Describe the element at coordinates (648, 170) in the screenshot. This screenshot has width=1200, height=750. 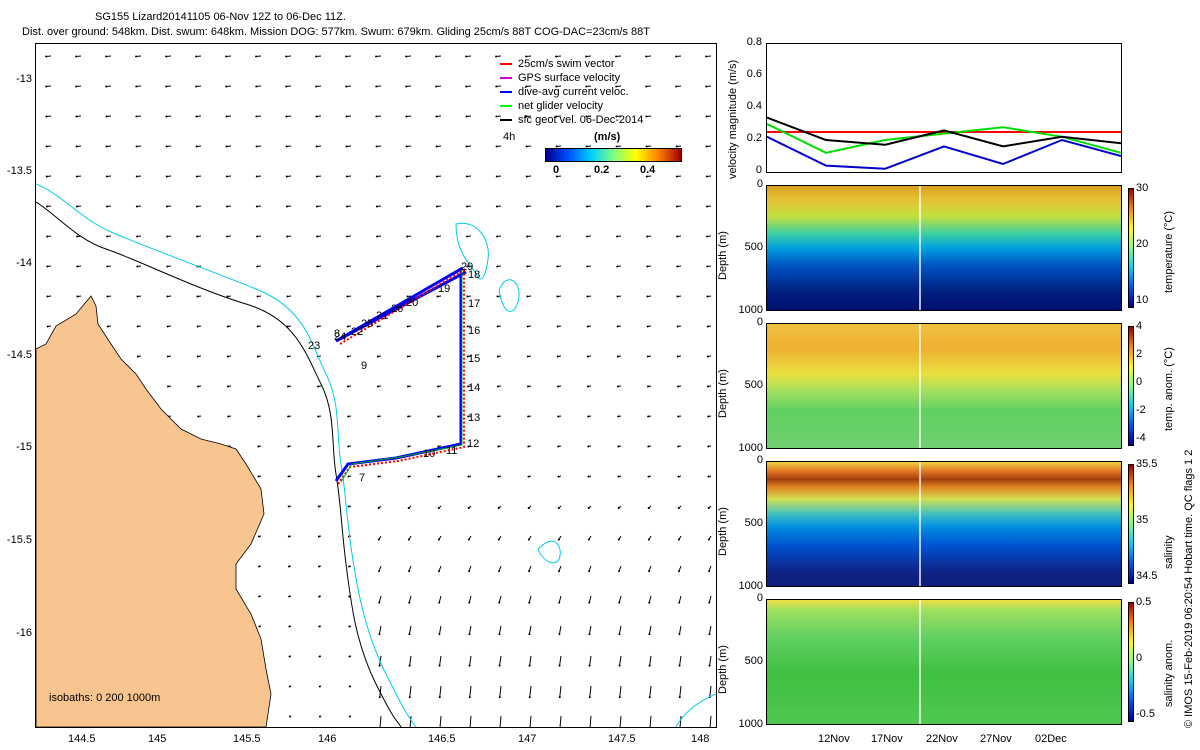
I see `colorbar-tick-2: 0.4` at that location.